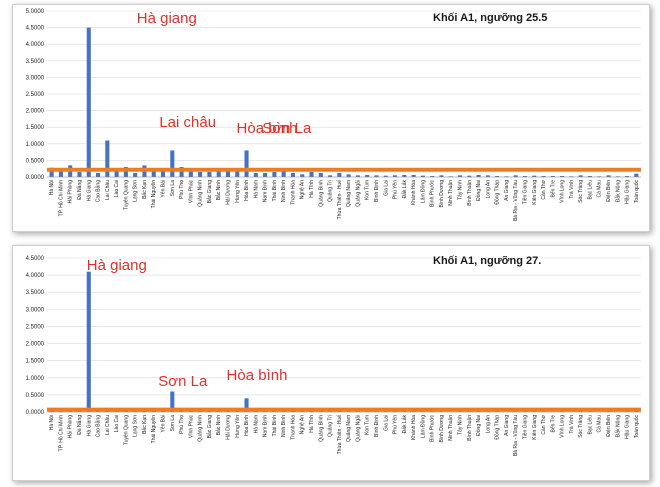  What do you see at coordinates (312, 189) in the screenshot?
I see `x-tick-label-ha-tinh: Hà Tĩnh` at bounding box center [312, 189].